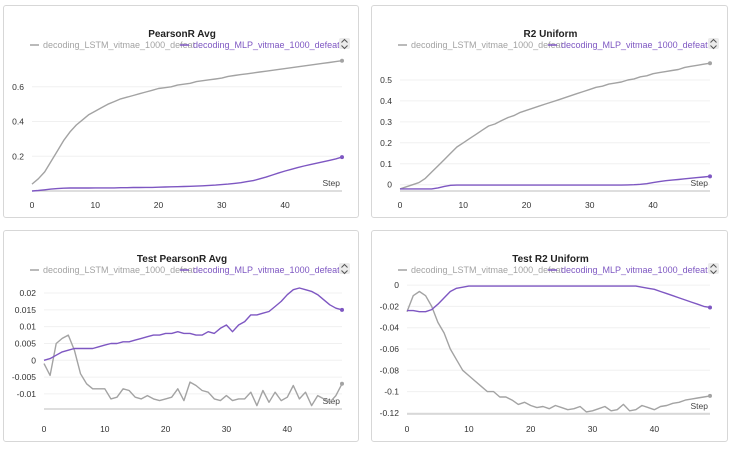 This screenshot has height=449, width=733. I want to click on y-tick-label: -0.02, so click(390, 306).